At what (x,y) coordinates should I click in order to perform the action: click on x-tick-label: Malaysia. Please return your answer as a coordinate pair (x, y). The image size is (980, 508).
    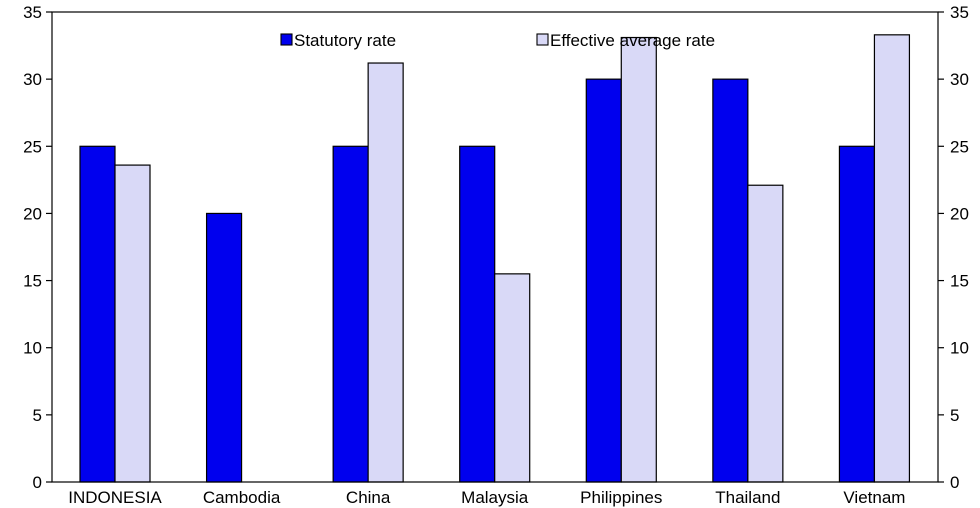
    Looking at the image, I should click on (495, 497).